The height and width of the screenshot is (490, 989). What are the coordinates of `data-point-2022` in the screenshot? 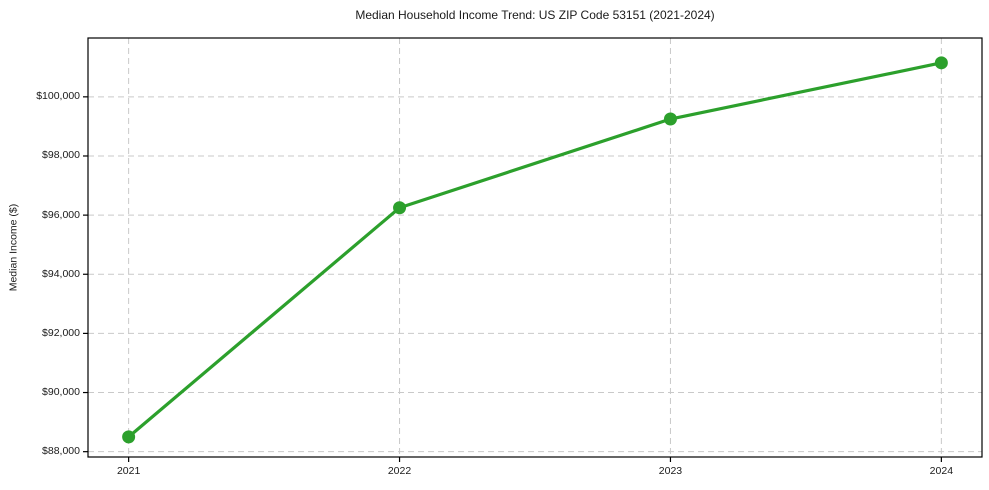 It's located at (400, 208).